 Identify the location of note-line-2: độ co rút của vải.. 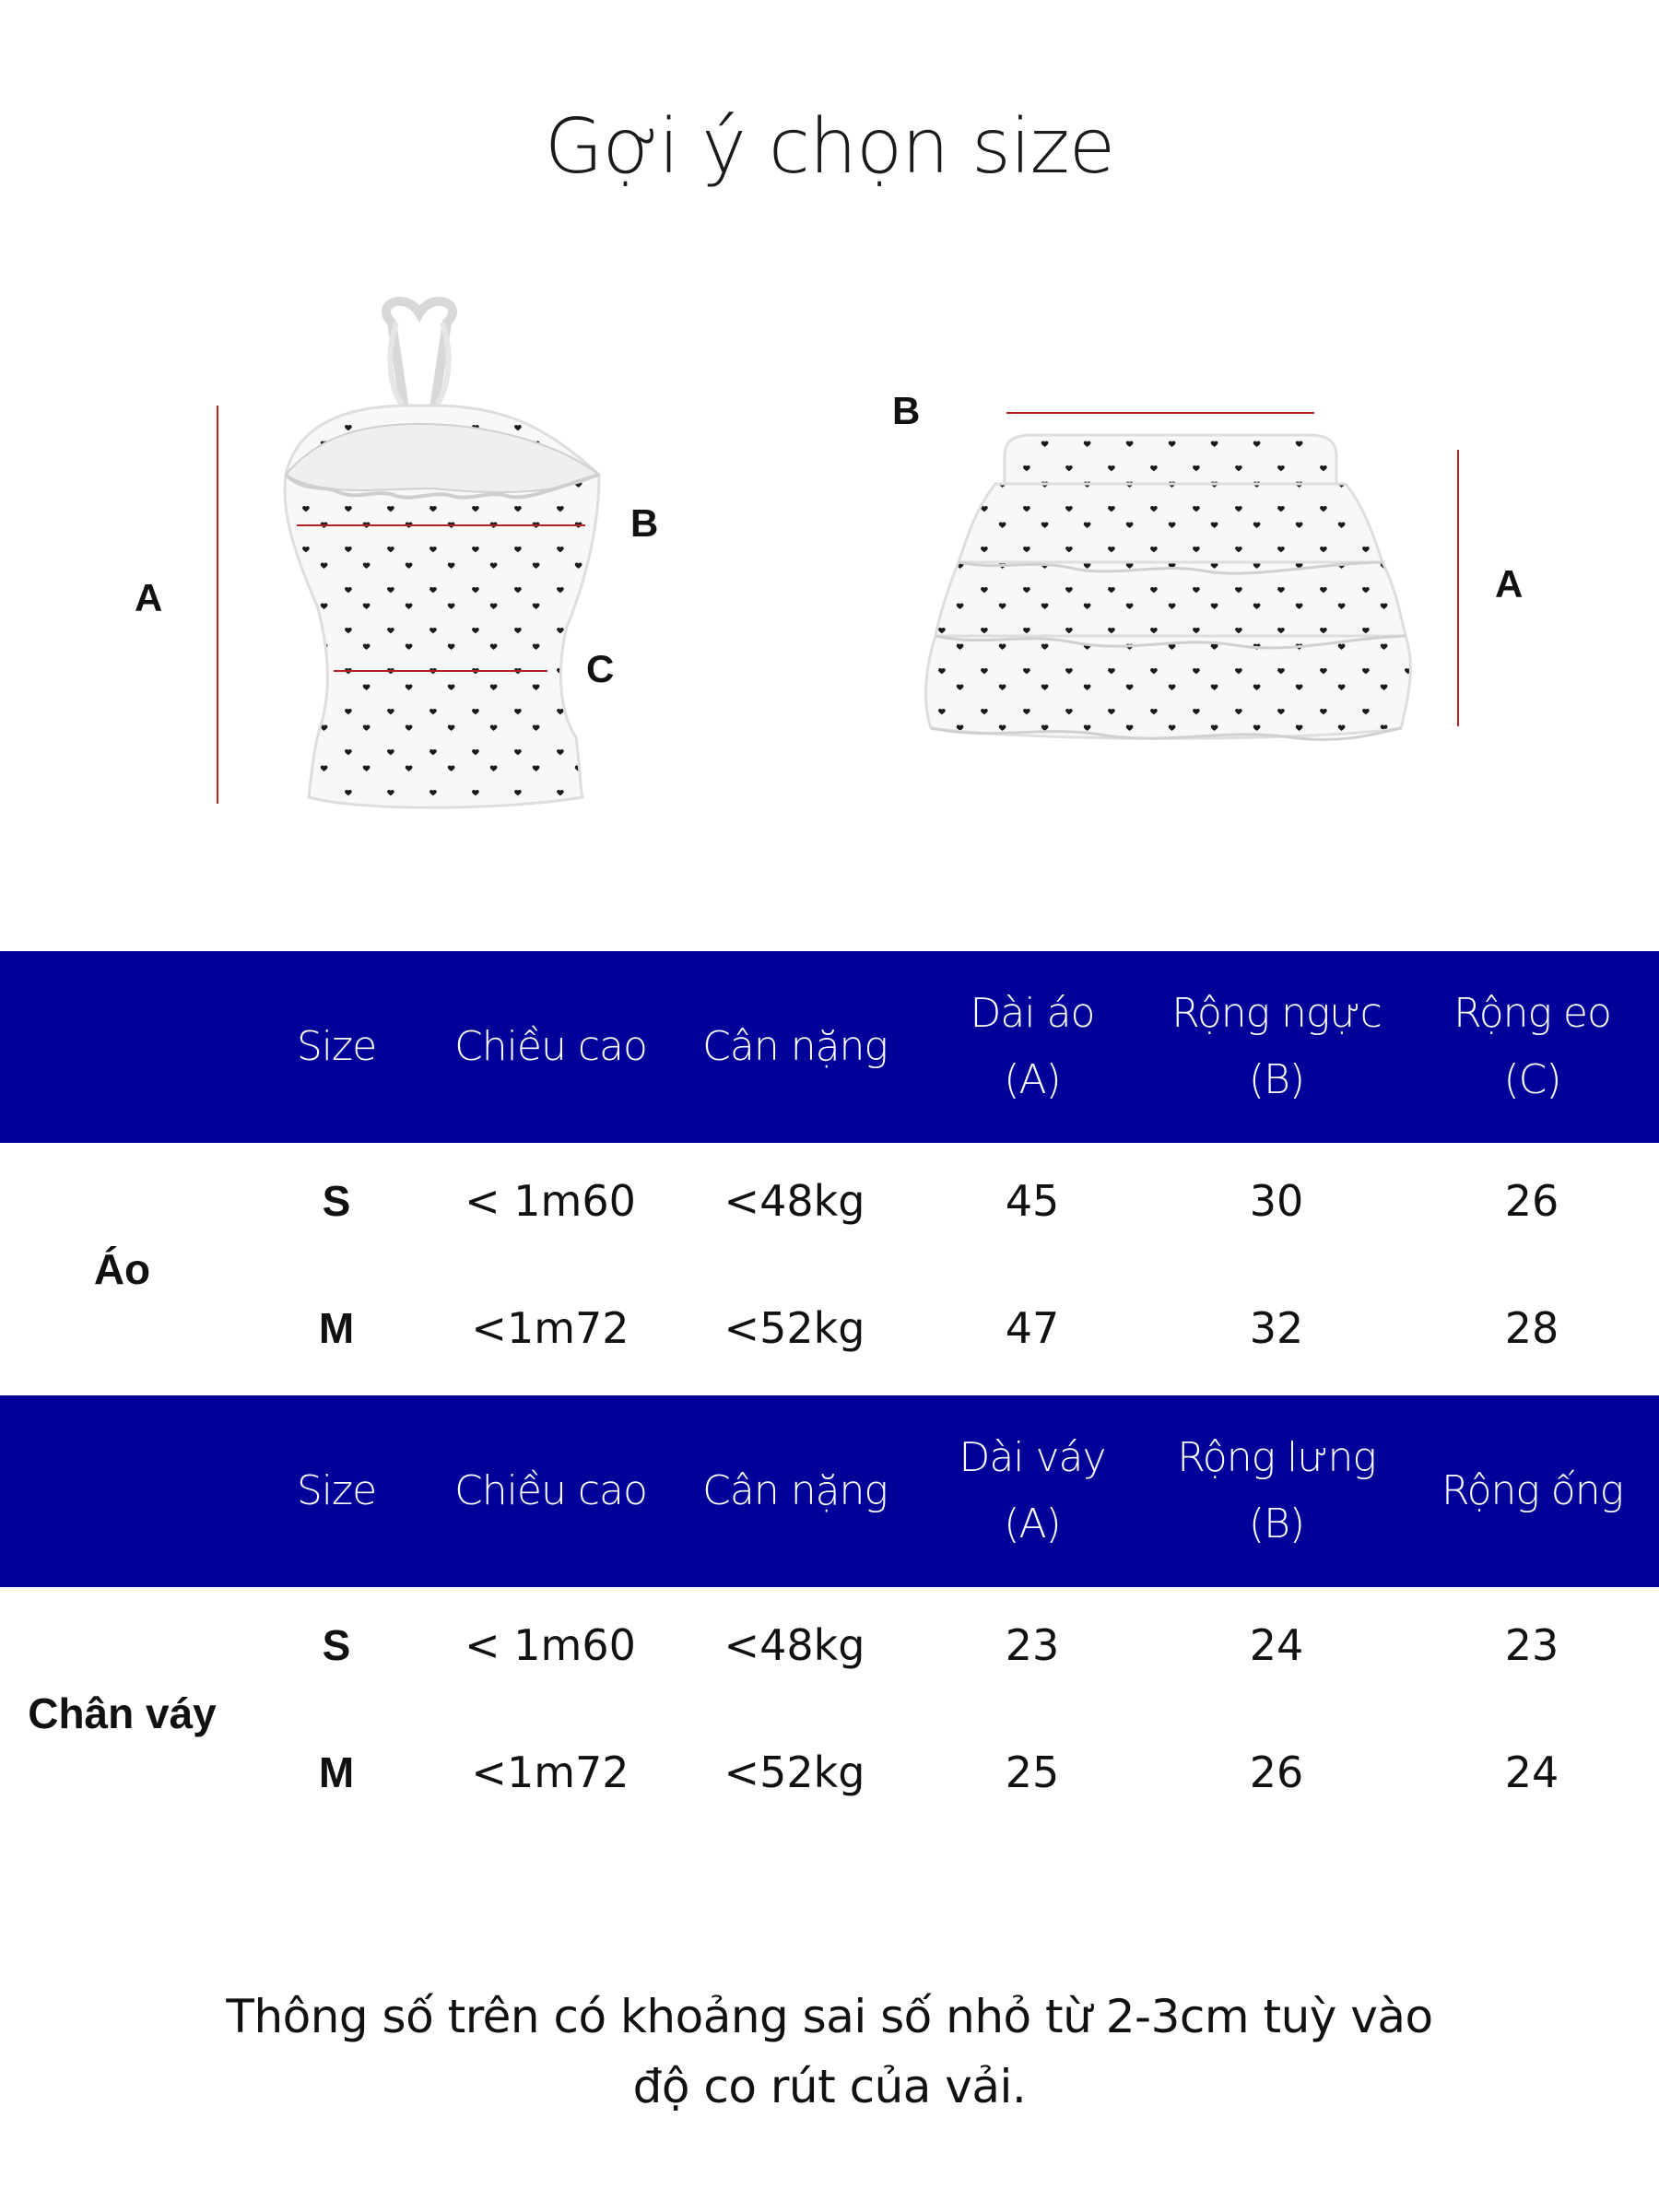
(829, 2086).